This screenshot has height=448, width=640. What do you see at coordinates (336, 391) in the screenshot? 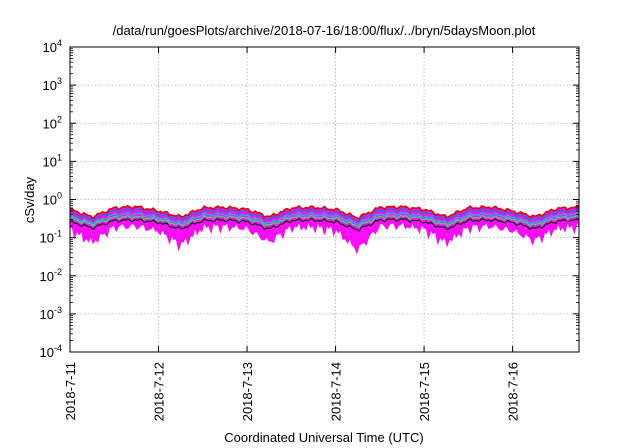
I see `x-tick-label: 2018-7-14` at bounding box center [336, 391].